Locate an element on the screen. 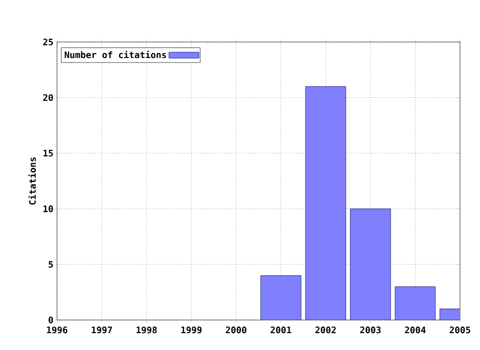 The image size is (480, 350). y-tick-label: 5 is located at coordinates (50, 264).